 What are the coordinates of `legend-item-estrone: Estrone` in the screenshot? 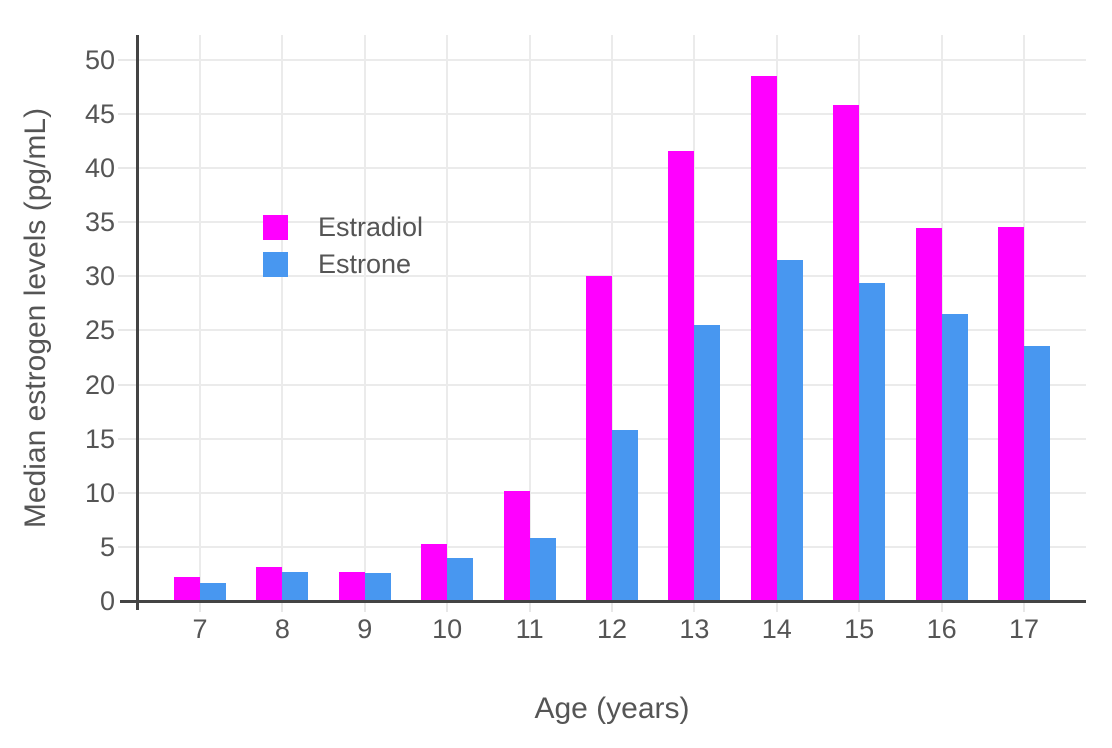 It's located at (343, 264).